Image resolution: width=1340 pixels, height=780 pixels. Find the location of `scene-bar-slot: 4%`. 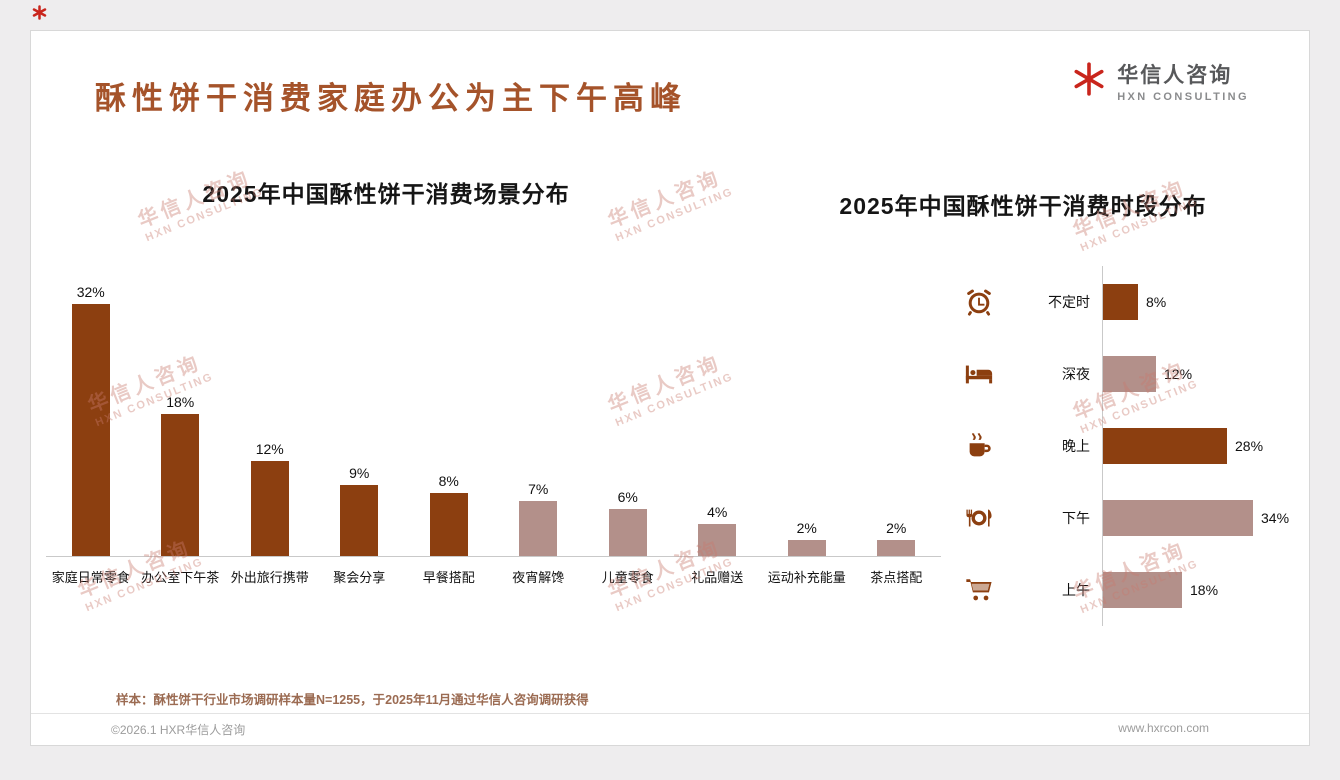

scene-bar-slot: 4% is located at coordinates (718, 406).